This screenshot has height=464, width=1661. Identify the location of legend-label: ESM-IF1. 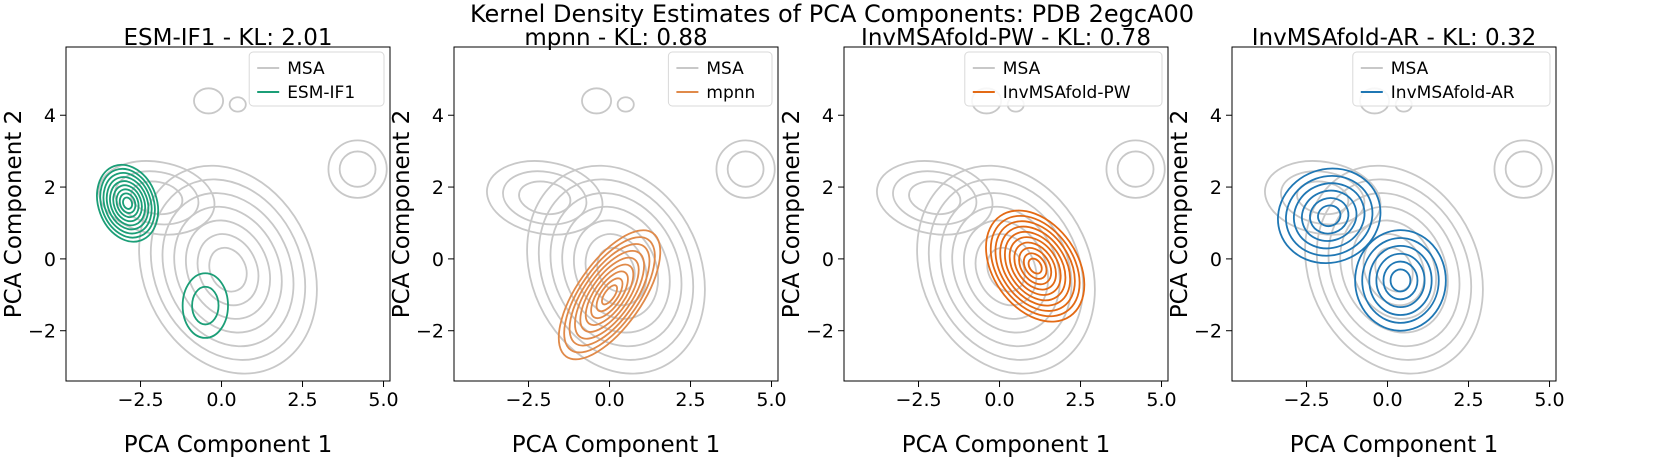
(321, 93).